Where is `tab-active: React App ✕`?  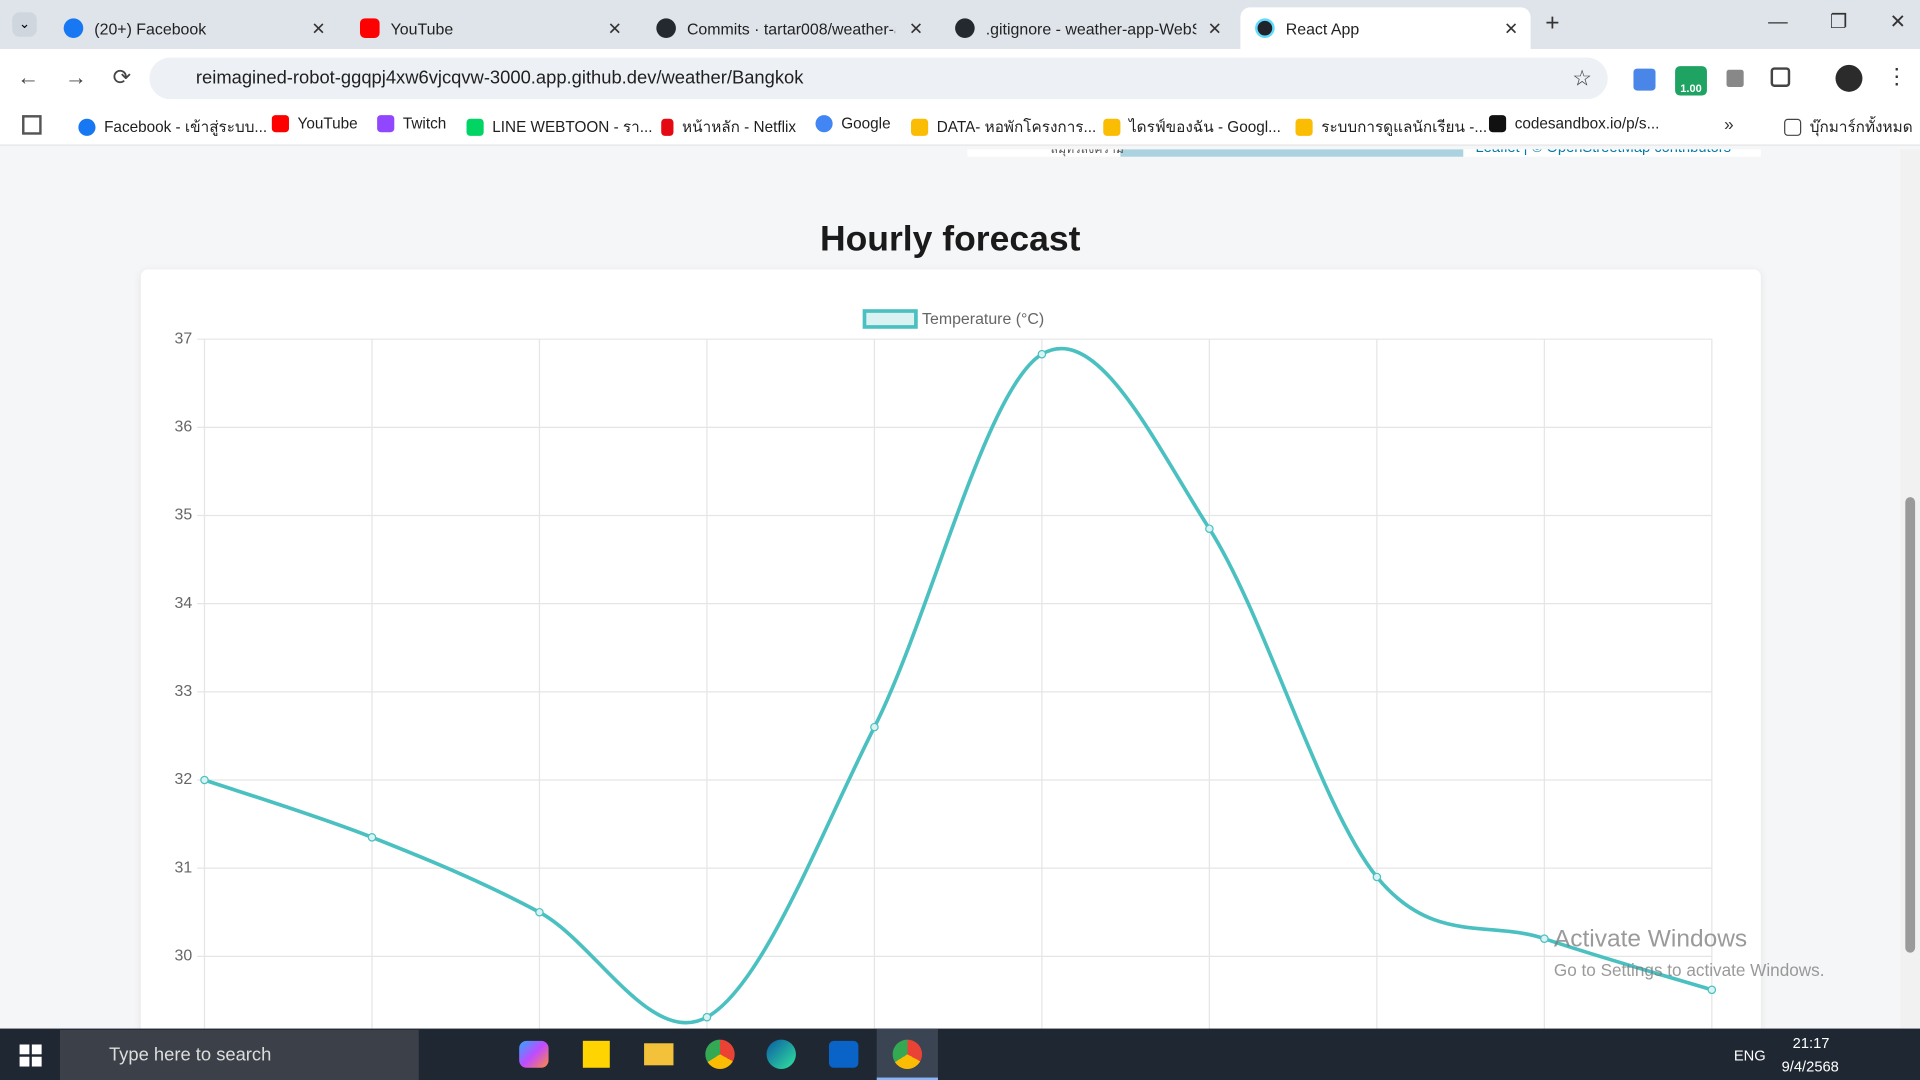
tab-active: React App ✕ is located at coordinates (1385, 28).